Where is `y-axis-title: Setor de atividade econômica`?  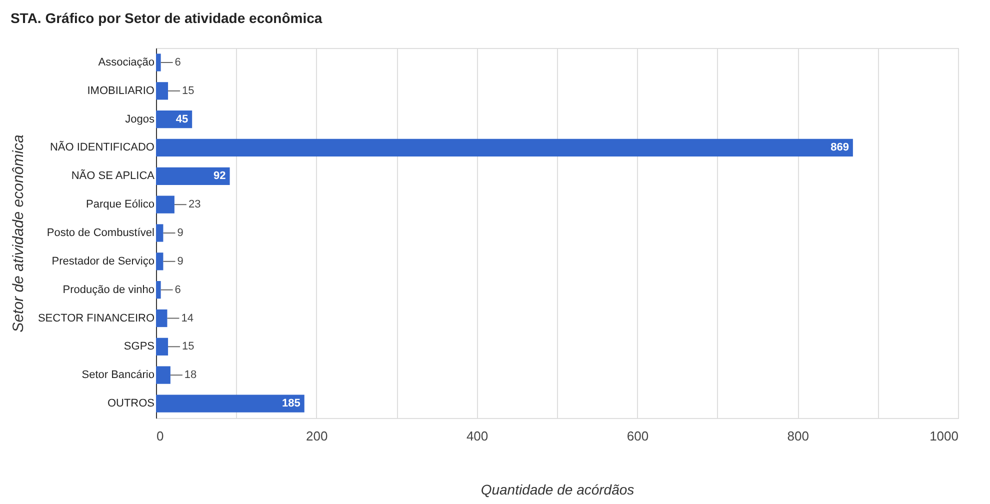
y-axis-title: Setor de atividade econômica is located at coordinates (18, 233).